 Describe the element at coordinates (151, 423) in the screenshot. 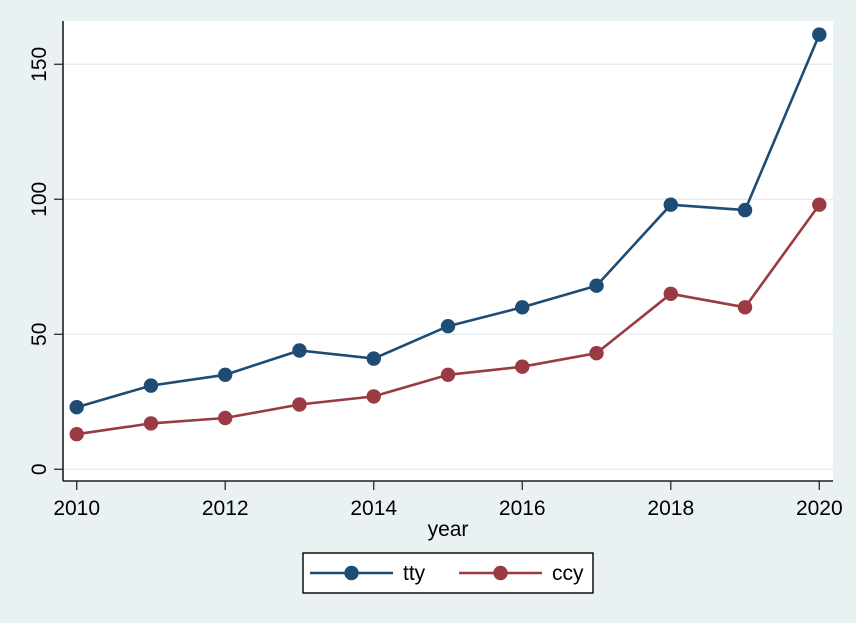

I see `data-point-ccy-2011` at that location.